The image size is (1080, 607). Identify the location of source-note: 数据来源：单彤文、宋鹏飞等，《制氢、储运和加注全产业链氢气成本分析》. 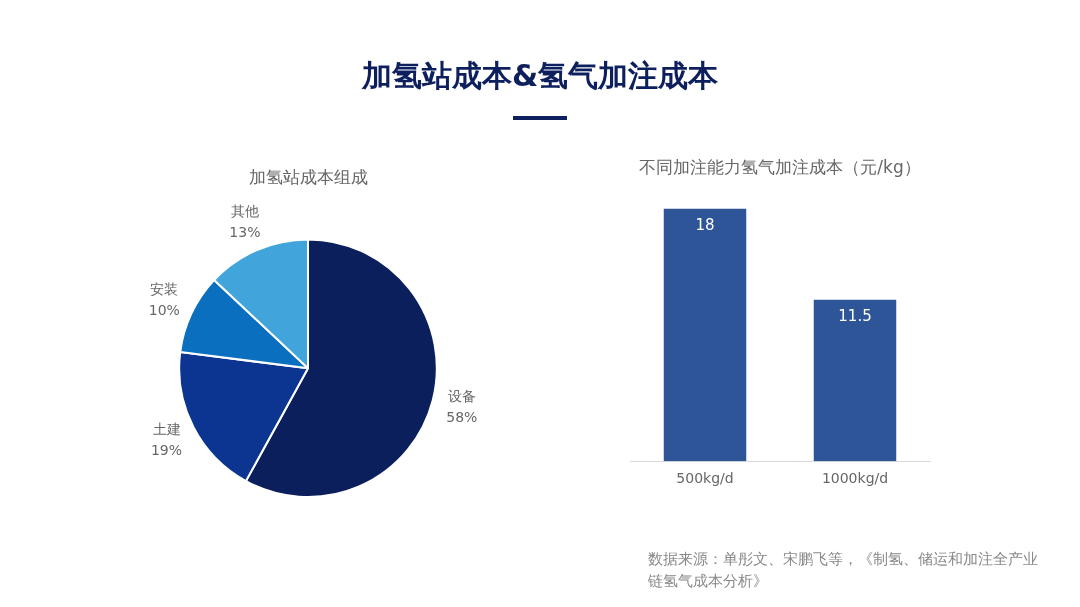
(843, 570).